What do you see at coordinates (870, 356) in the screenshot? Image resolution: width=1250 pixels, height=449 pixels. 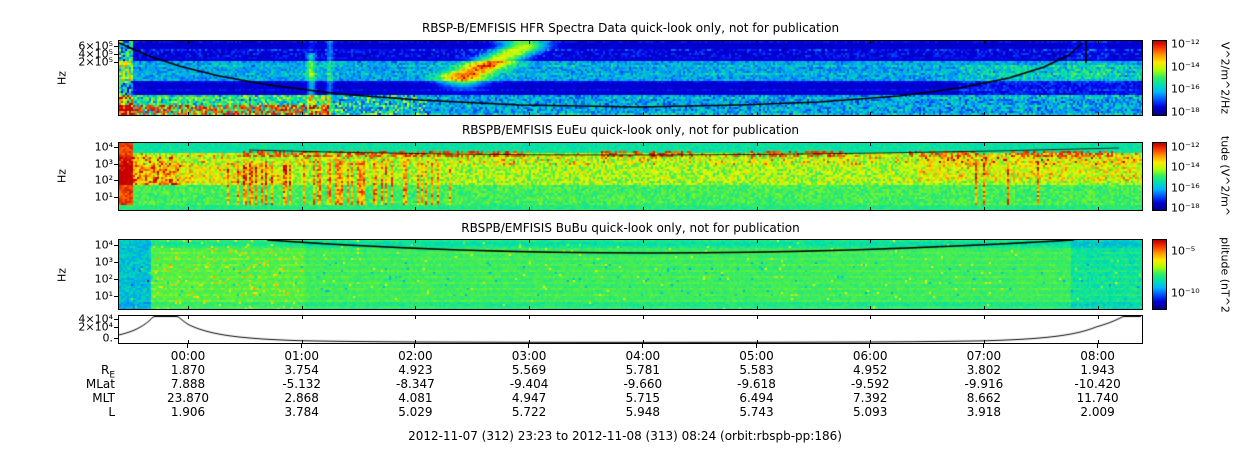 I see `time-axis-label: 06:00` at bounding box center [870, 356].